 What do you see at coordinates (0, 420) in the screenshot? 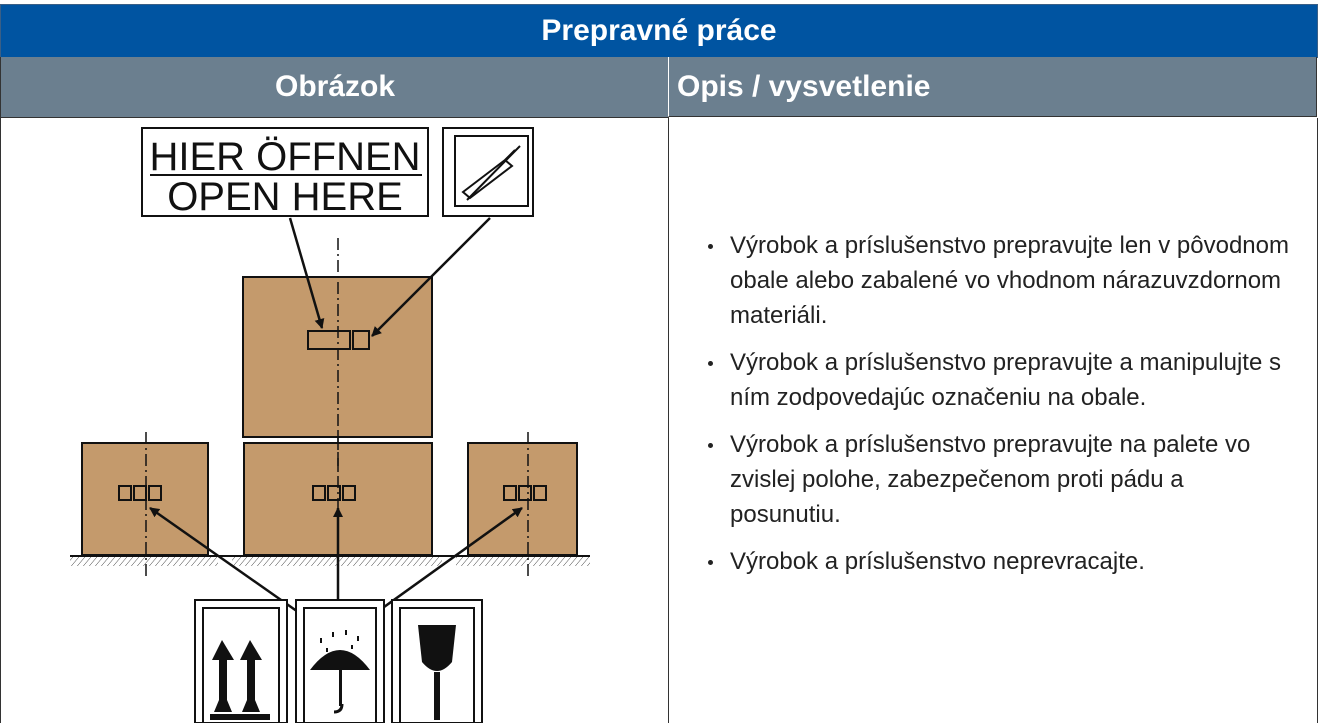
I see `border` at bounding box center [0, 420].